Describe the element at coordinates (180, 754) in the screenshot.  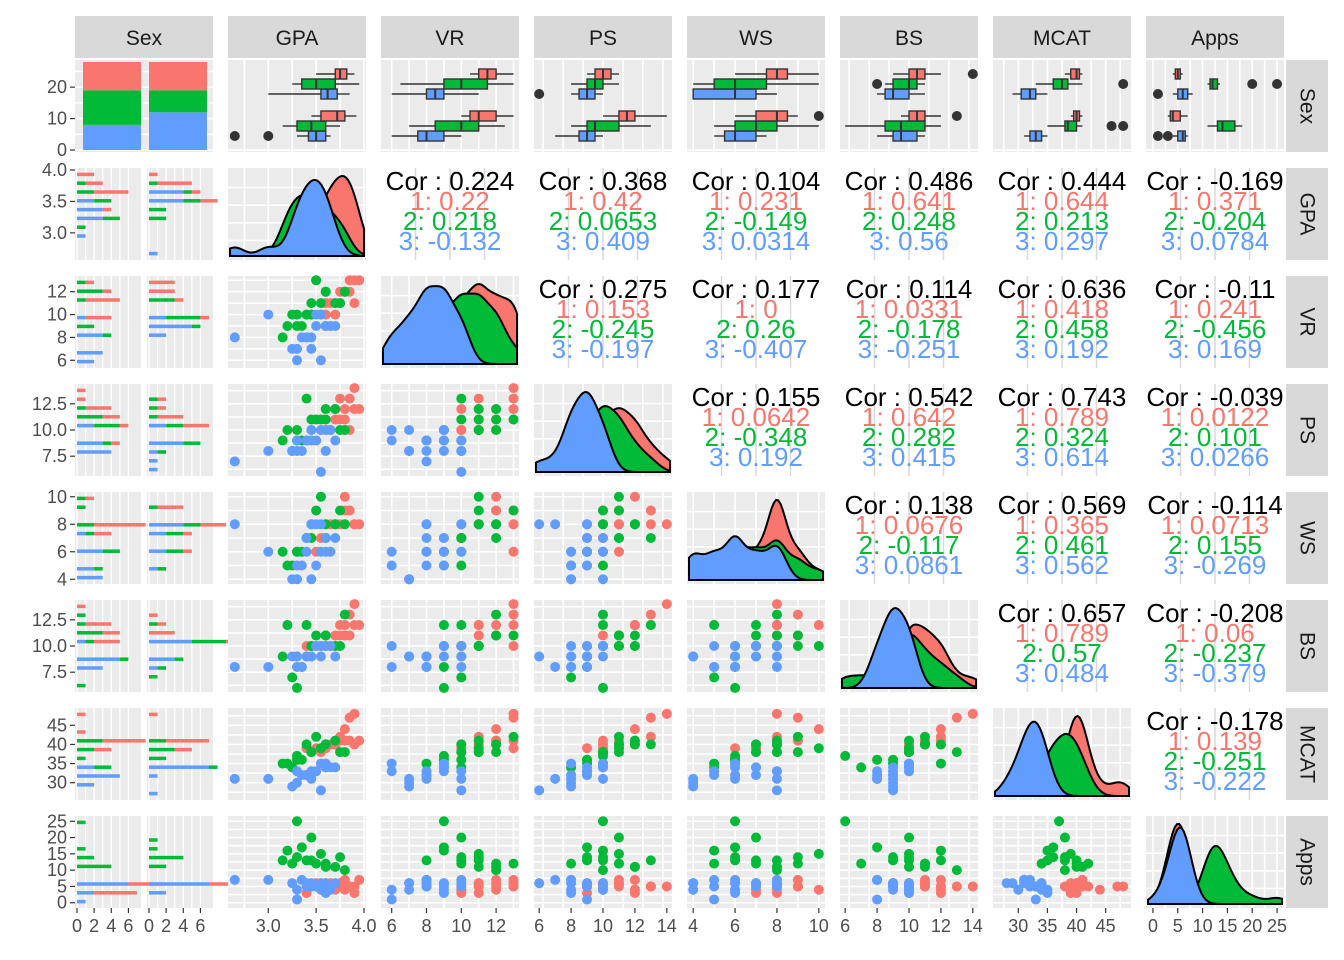
I see `panel-background` at that location.